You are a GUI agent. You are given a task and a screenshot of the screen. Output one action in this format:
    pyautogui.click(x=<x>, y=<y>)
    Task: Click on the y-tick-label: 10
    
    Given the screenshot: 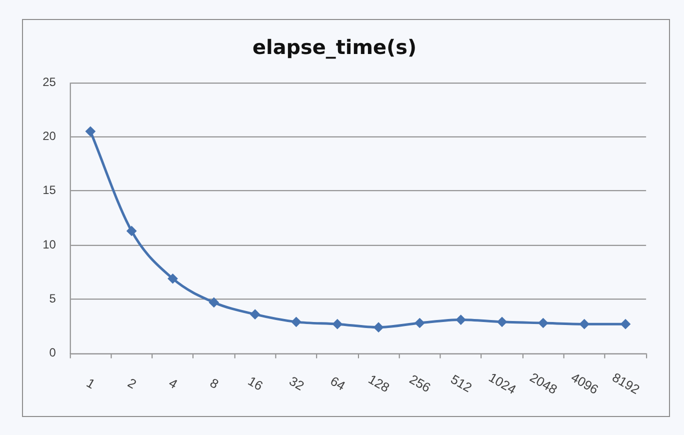 What is the action you would take?
    pyautogui.click(x=49, y=244)
    